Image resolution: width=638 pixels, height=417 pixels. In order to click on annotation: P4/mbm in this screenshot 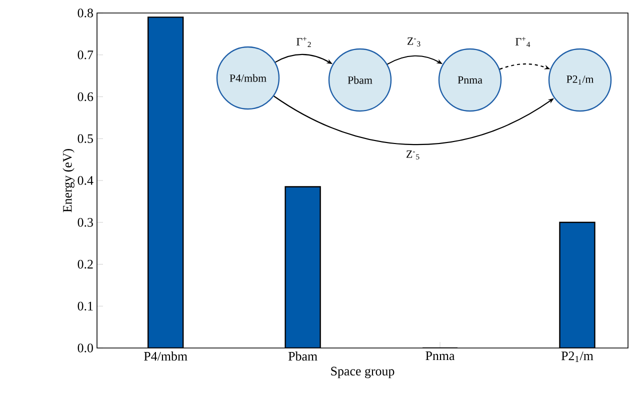, I will do `click(248, 78)`.